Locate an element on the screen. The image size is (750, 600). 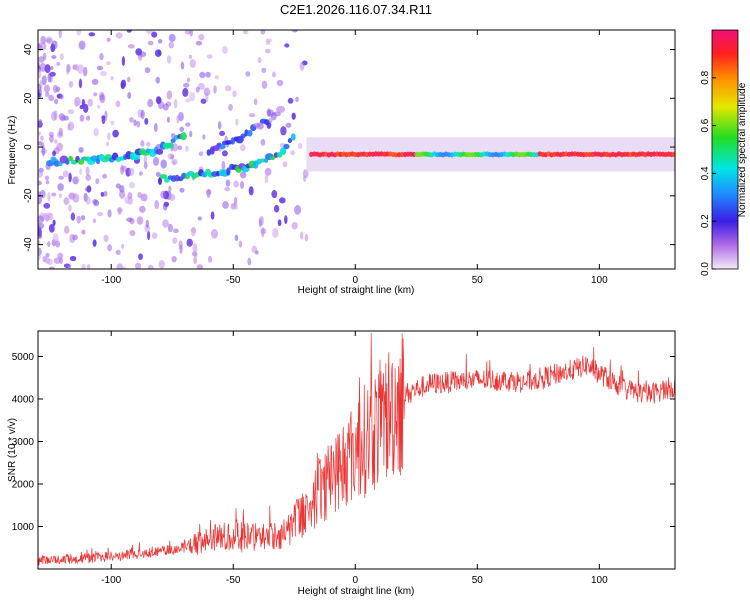
chart-title: C2E1.2026.116.07.34.R11 is located at coordinates (356, 9).